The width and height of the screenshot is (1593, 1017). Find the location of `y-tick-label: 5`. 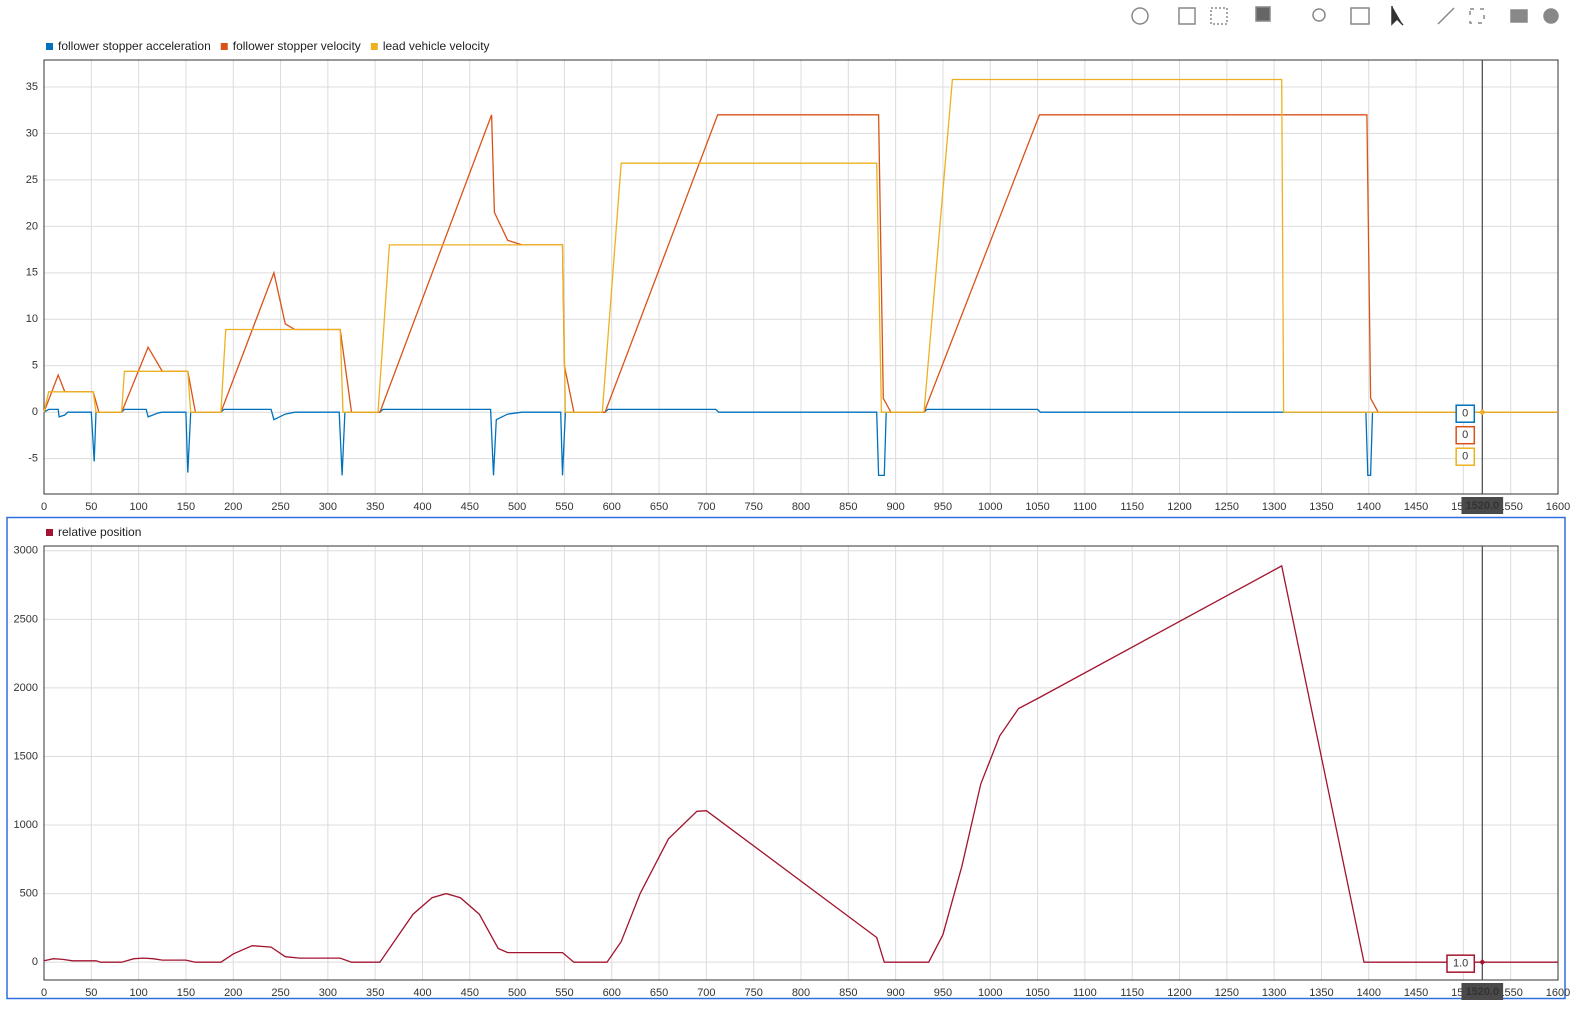

y-tick-label: 5 is located at coordinates (35, 366).